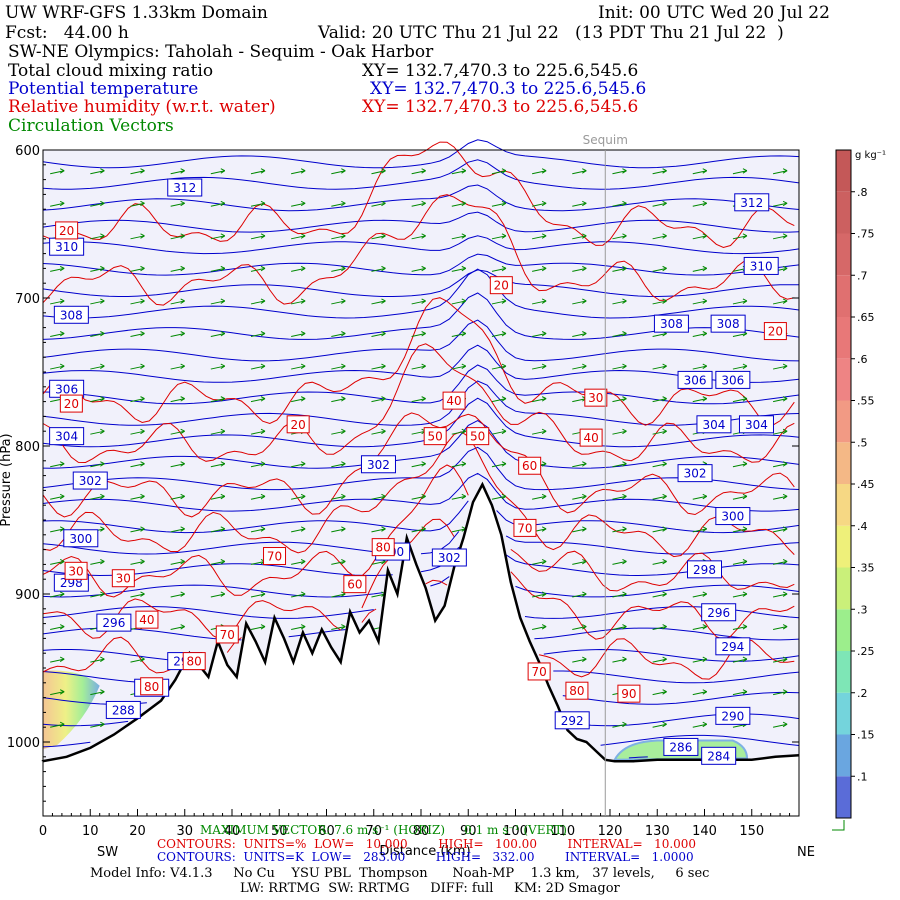 The height and width of the screenshot is (900, 900). Describe the element at coordinates (27, 151) in the screenshot. I see `y-tick-label: 600` at that location.